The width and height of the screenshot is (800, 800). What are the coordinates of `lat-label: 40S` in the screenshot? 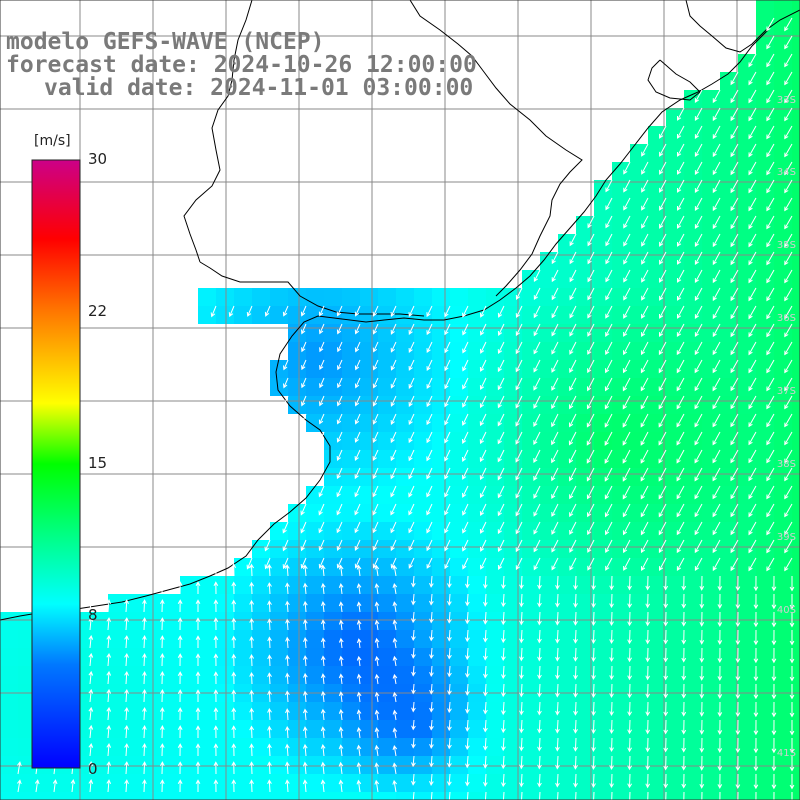 It's located at (786, 610).